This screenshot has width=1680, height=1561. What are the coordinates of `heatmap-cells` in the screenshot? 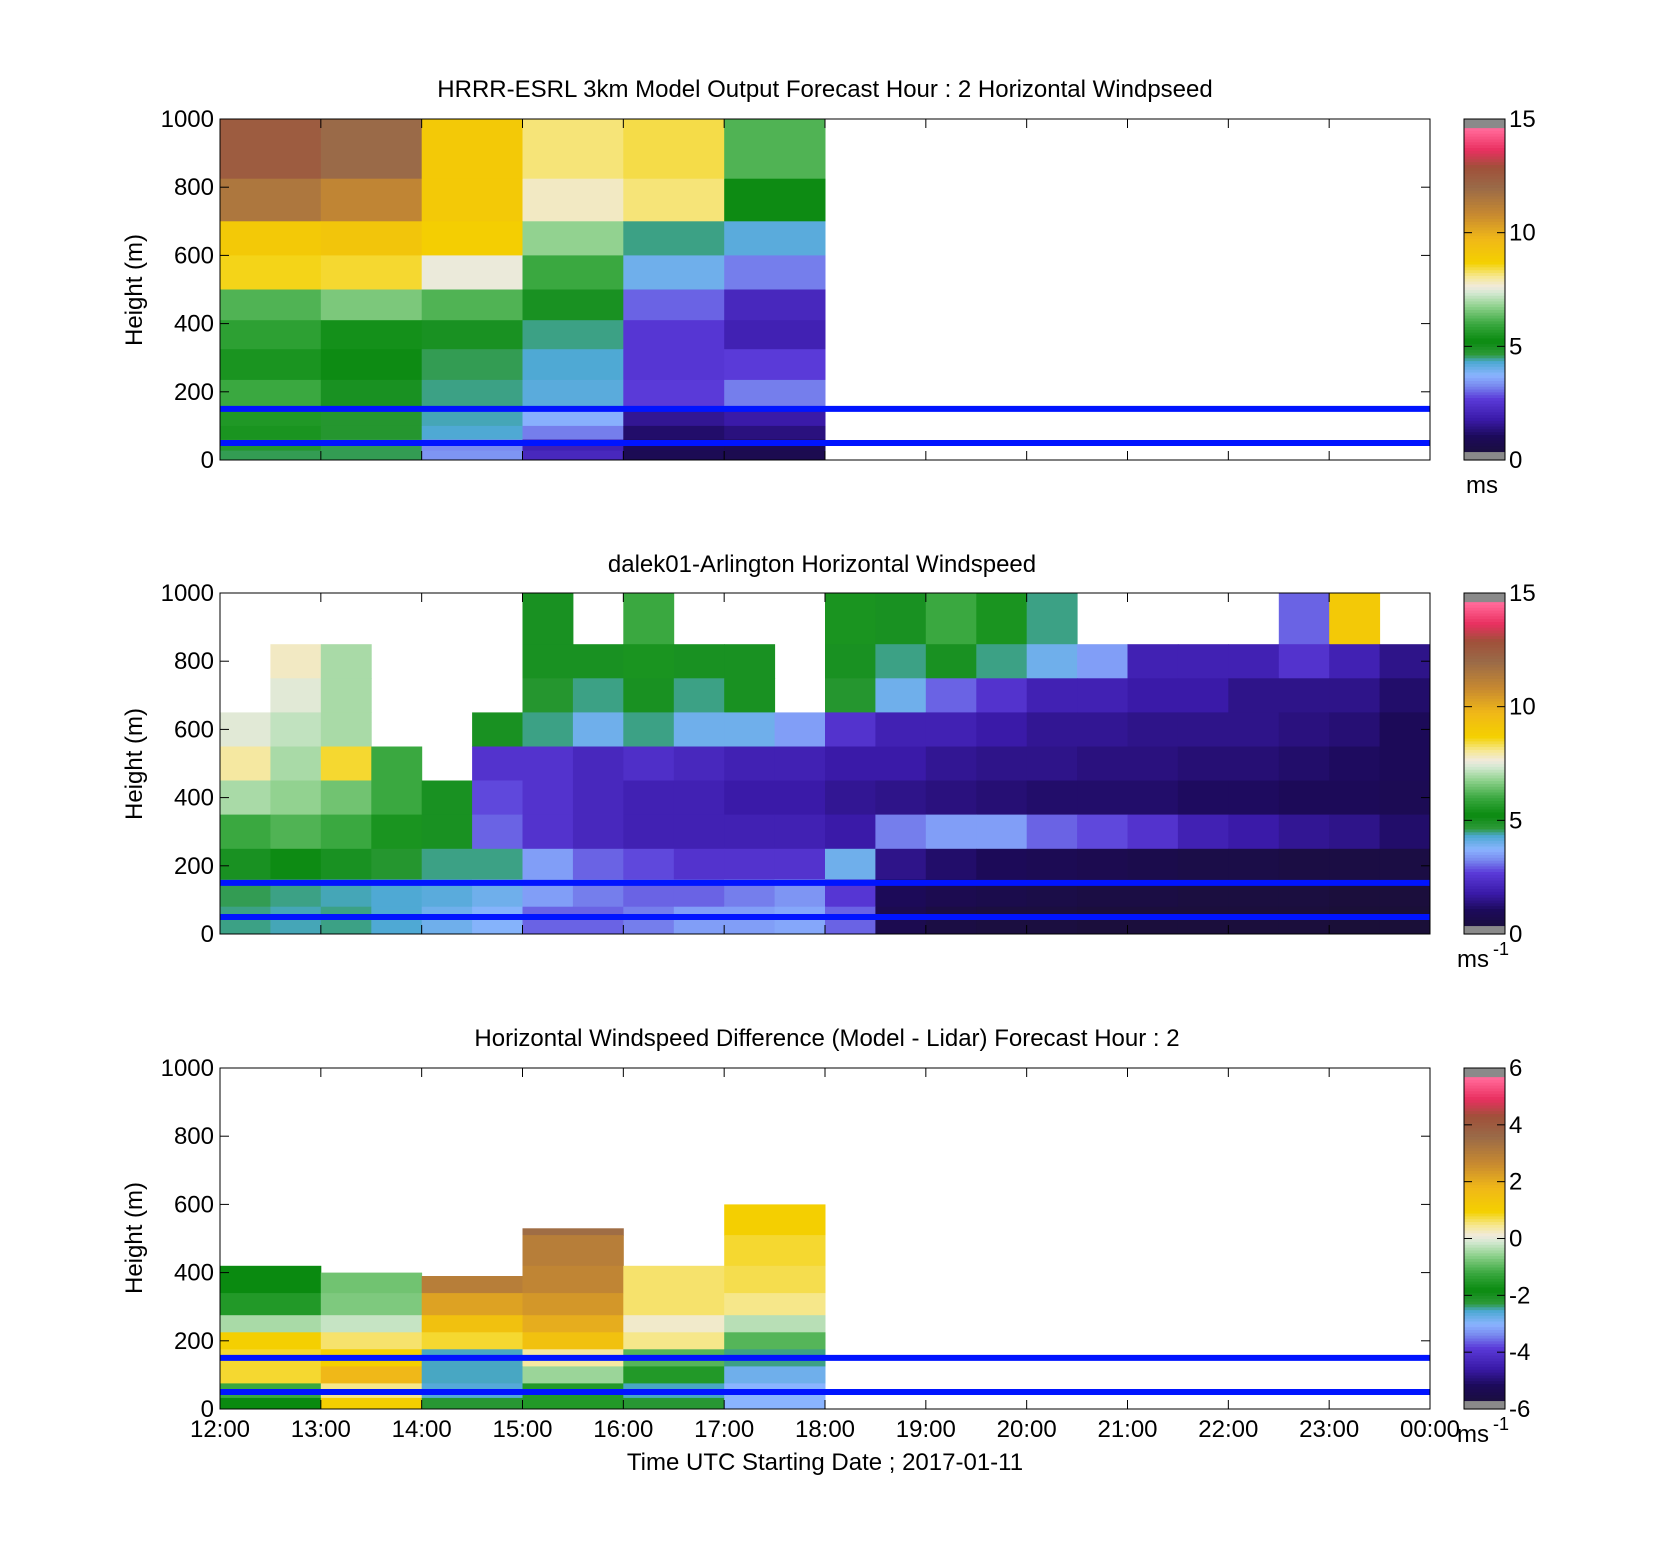 It's located at (523, 1306).